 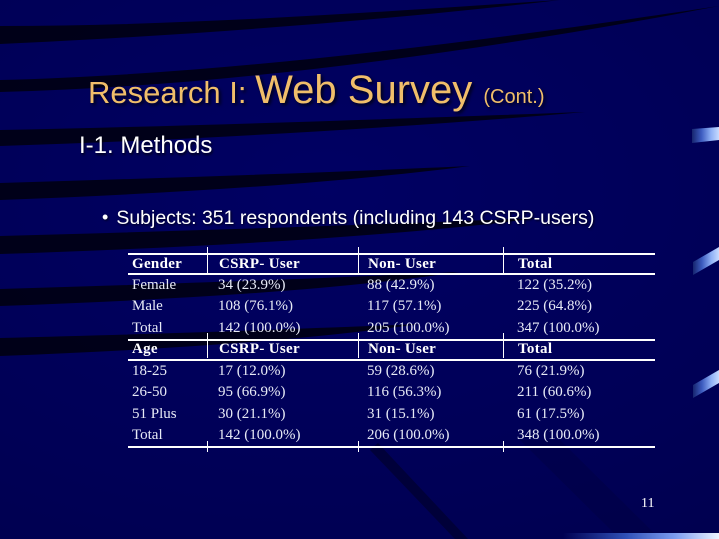 What do you see at coordinates (172, 92) in the screenshot?
I see `title-prefix: Research I:` at bounding box center [172, 92].